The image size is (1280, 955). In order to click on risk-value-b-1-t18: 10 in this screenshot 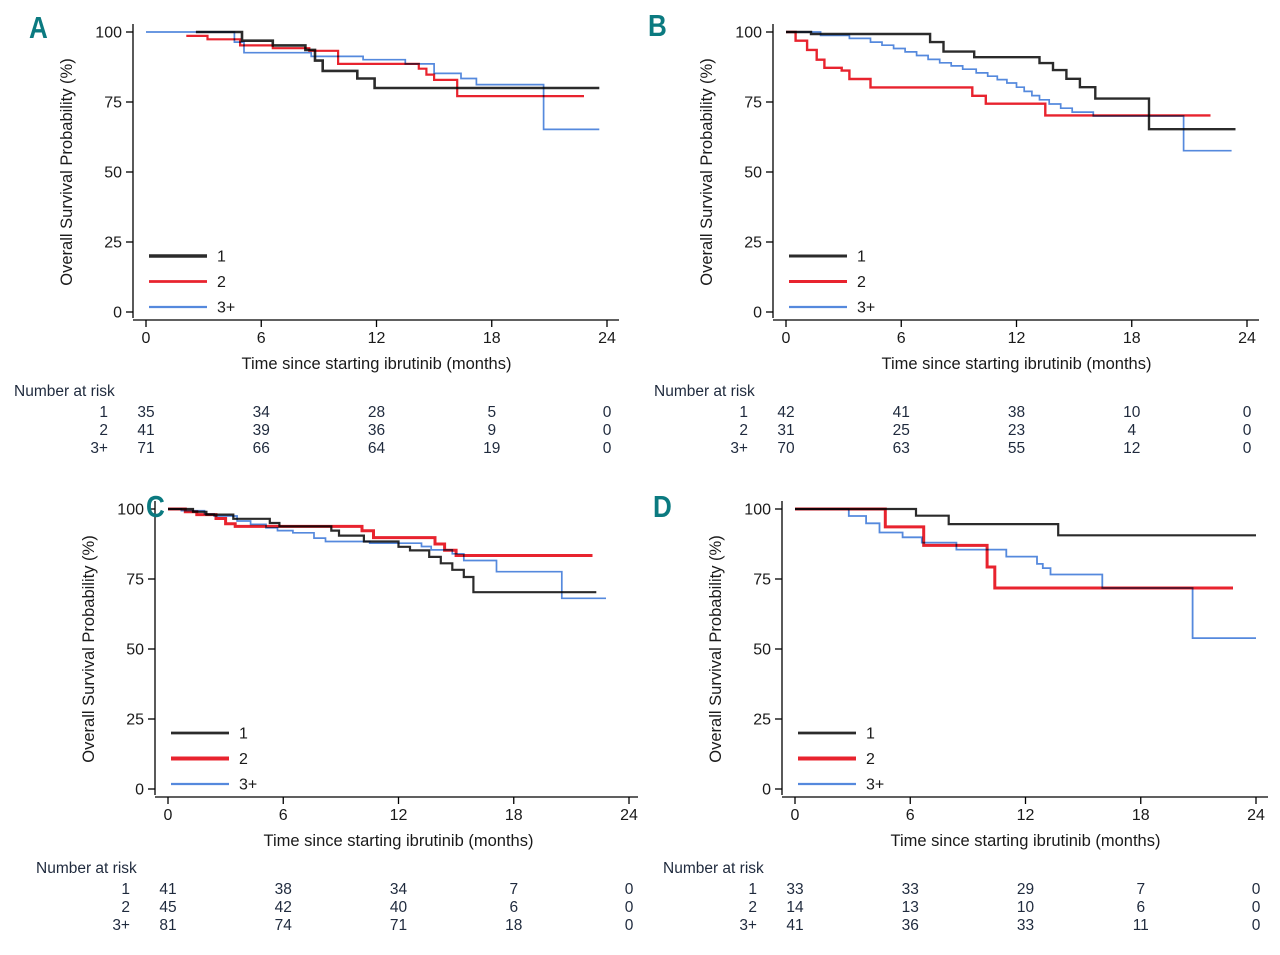, I will do `click(1132, 412)`.